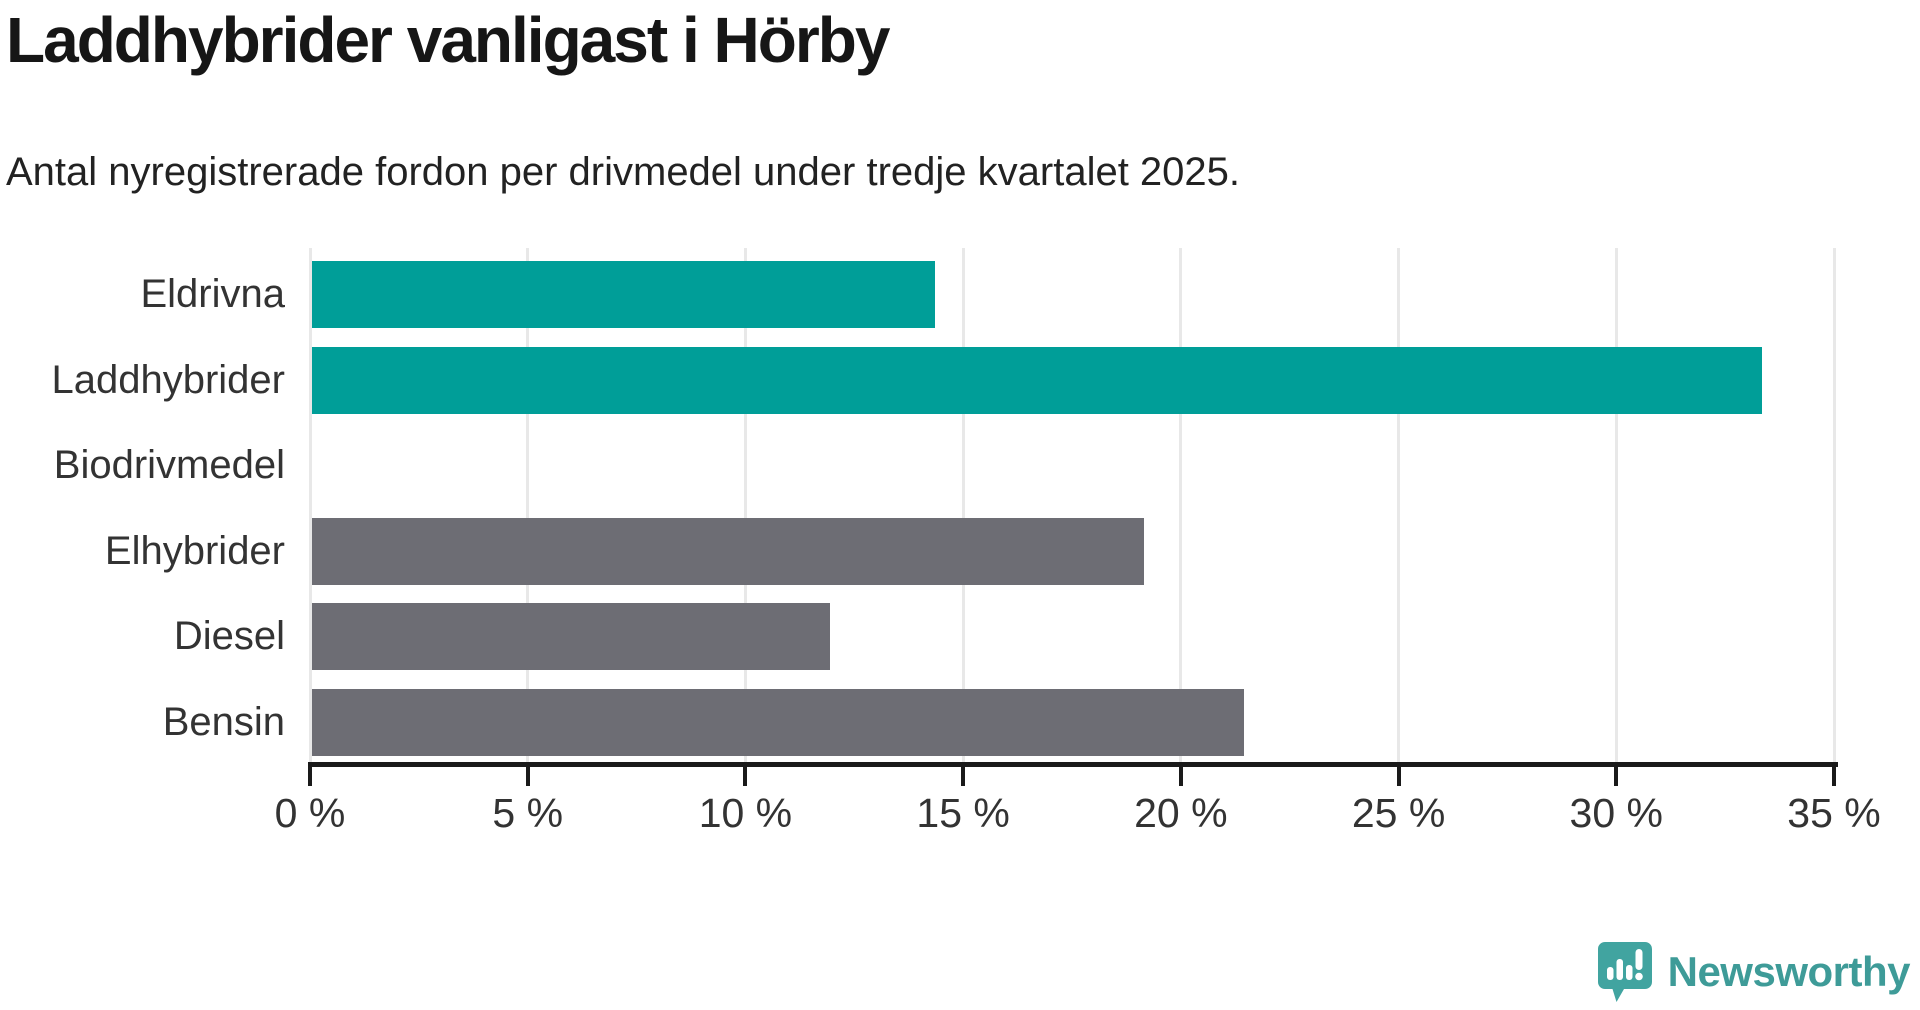 This screenshot has width=1920, height=1010. I want to click on chart-title: Laddhybrider vanligast i Hörby, so click(448, 40).